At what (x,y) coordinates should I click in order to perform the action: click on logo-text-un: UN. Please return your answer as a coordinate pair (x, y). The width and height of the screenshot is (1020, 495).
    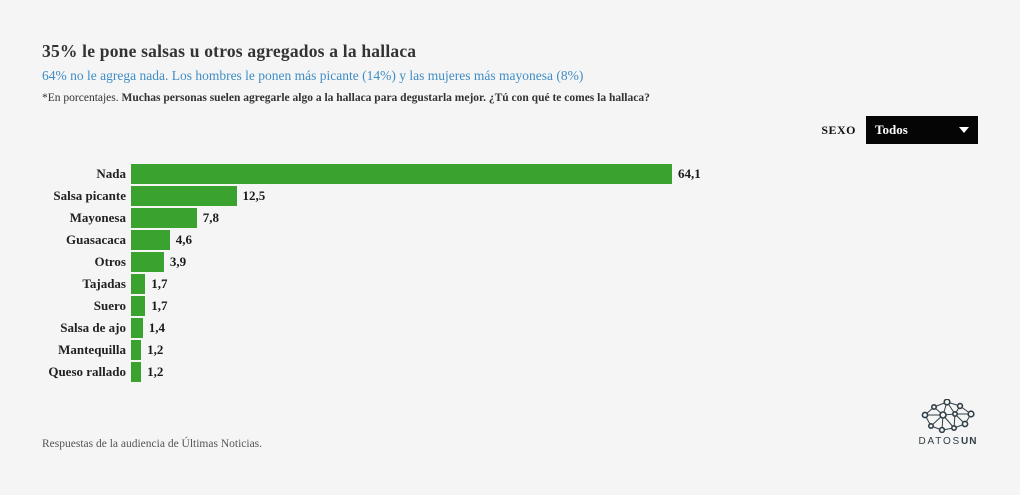
    Looking at the image, I should click on (969, 441).